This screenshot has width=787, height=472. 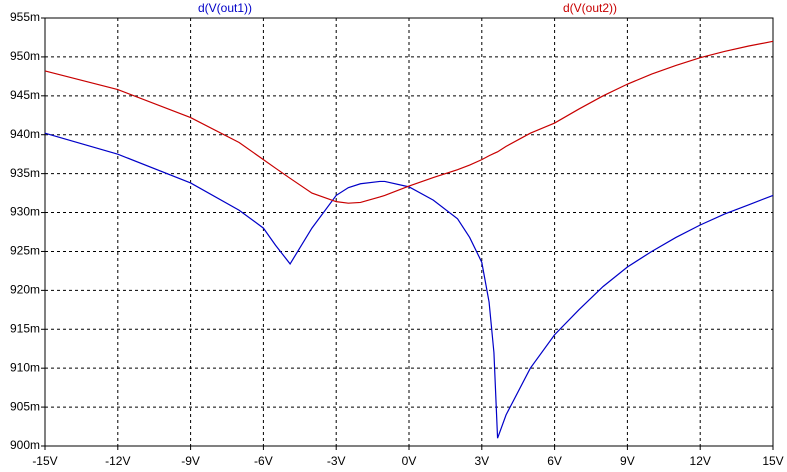 I want to click on x-tick-label: 15V, so click(x=772, y=461).